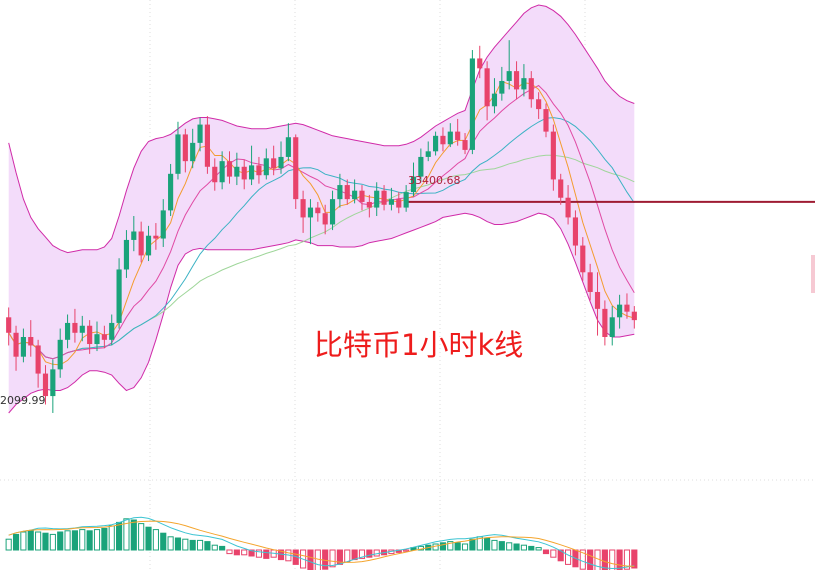 The image size is (815, 570). I want to click on right-edge-marker, so click(813, 274).